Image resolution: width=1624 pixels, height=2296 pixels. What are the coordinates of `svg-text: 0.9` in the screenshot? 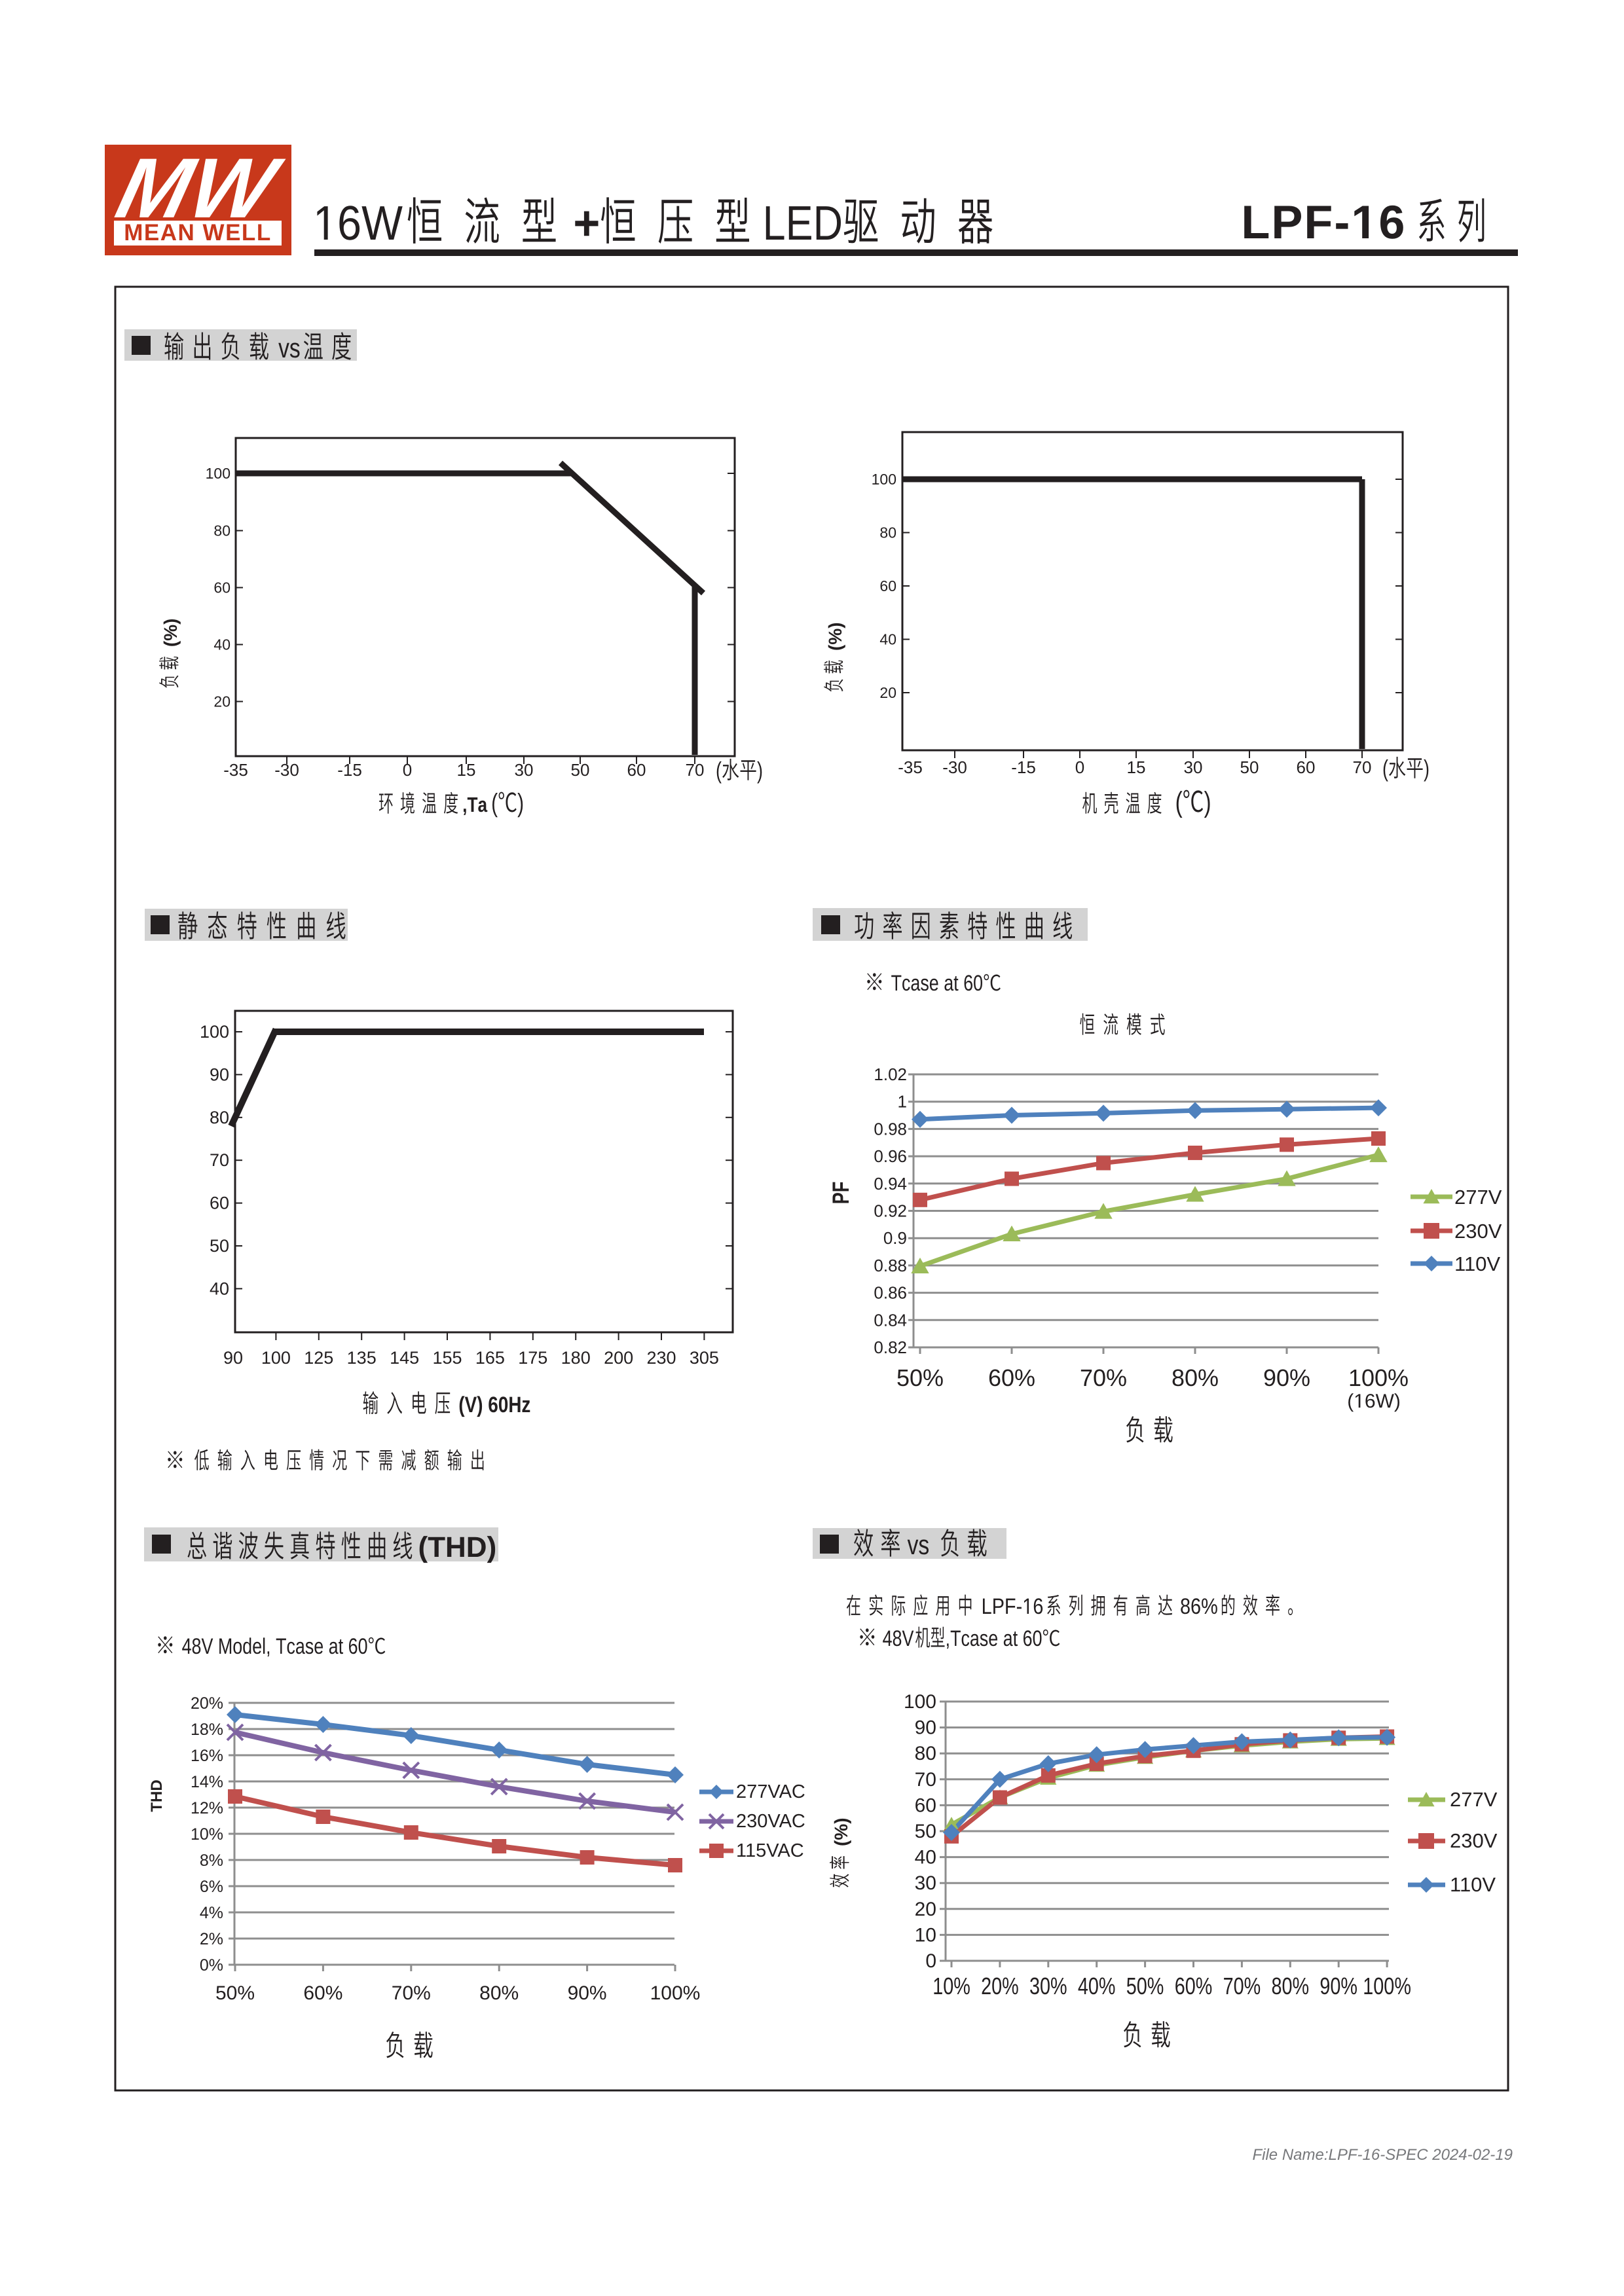 It's located at (895, 1238).